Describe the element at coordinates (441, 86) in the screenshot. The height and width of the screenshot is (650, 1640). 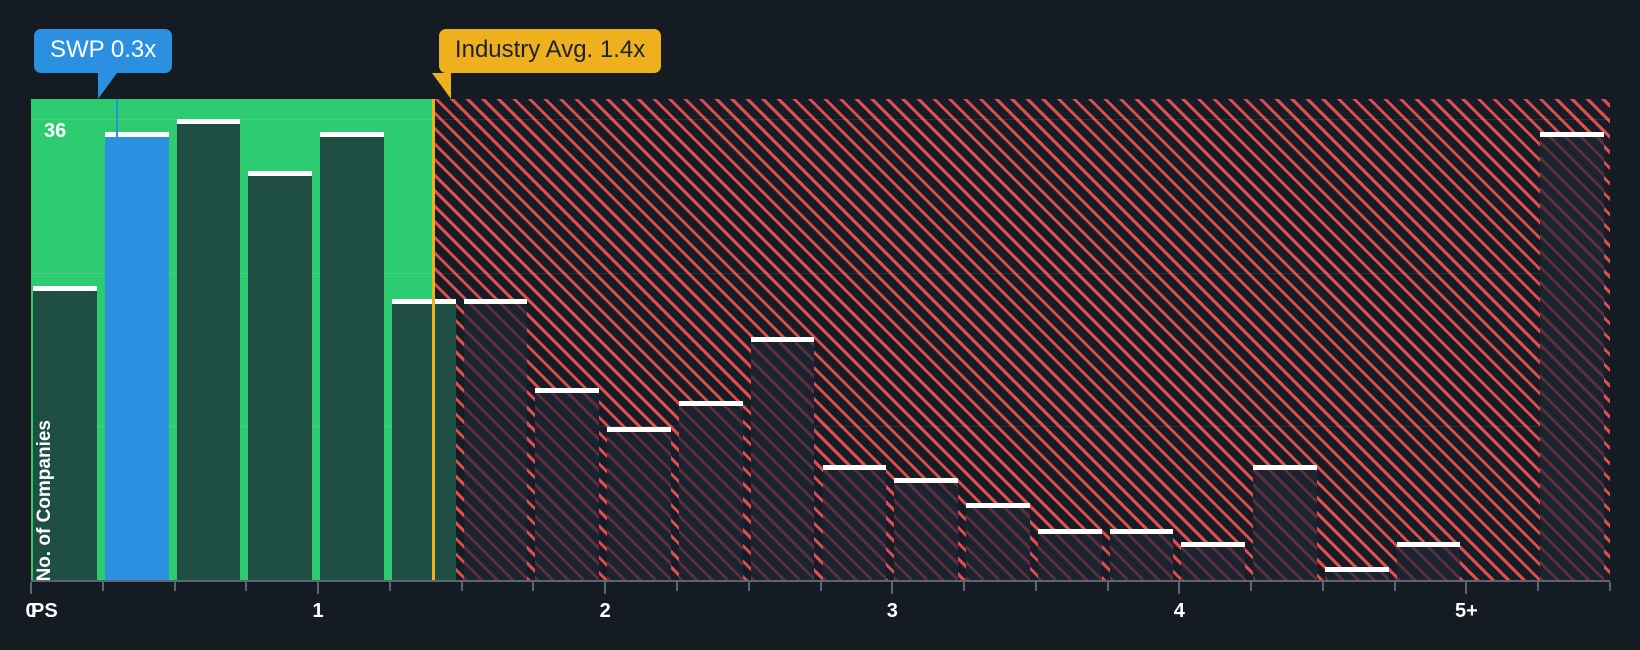
I see `industry-callout-tail-icon` at that location.